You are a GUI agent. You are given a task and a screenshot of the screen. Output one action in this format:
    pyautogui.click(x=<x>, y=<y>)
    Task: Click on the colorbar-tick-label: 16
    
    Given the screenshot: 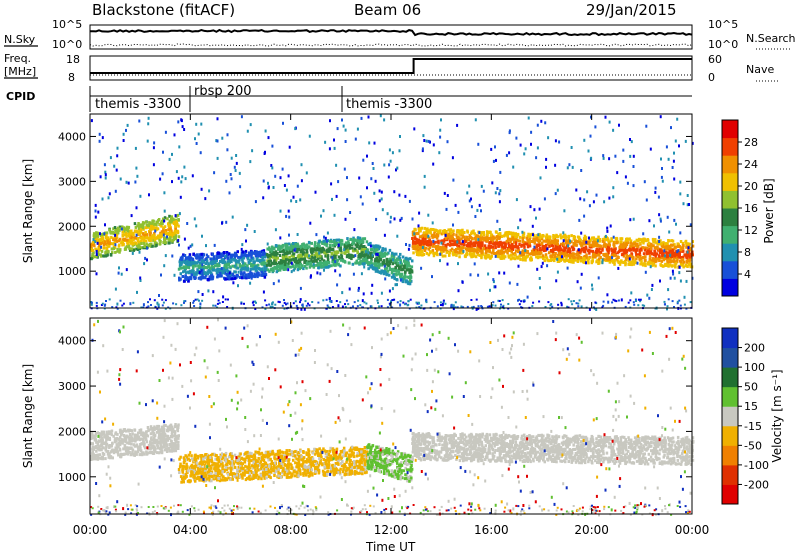 What is the action you would take?
    pyautogui.click(x=751, y=208)
    